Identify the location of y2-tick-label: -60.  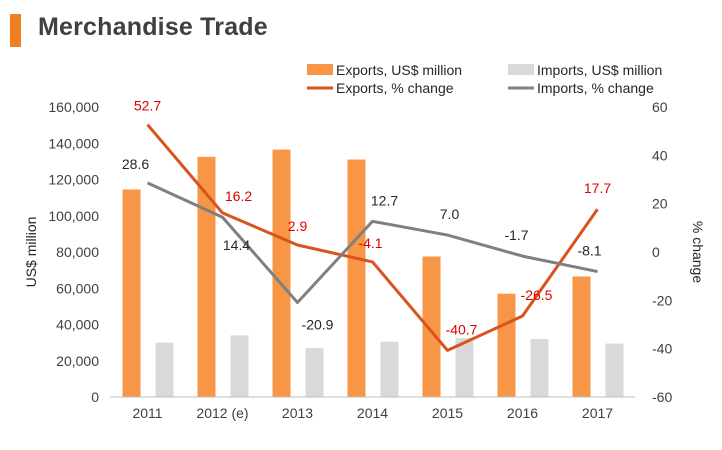
(662, 397).